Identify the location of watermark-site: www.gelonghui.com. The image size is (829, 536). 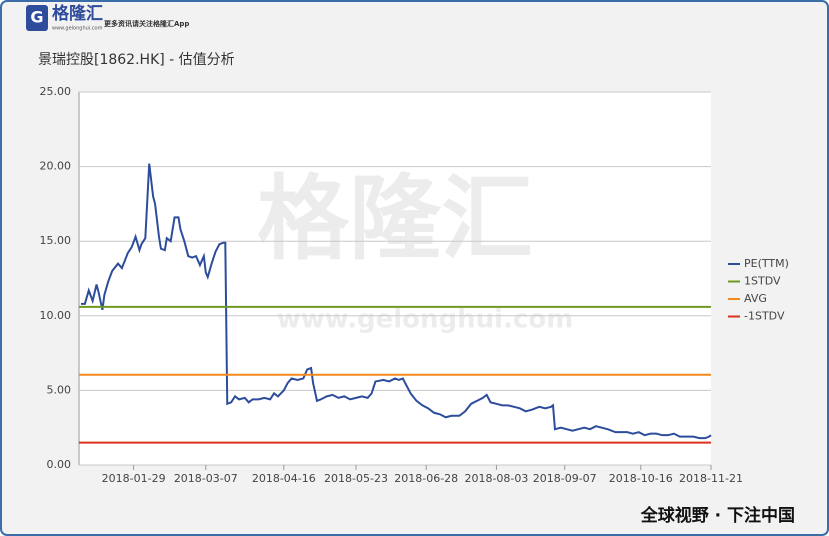
(425, 320).